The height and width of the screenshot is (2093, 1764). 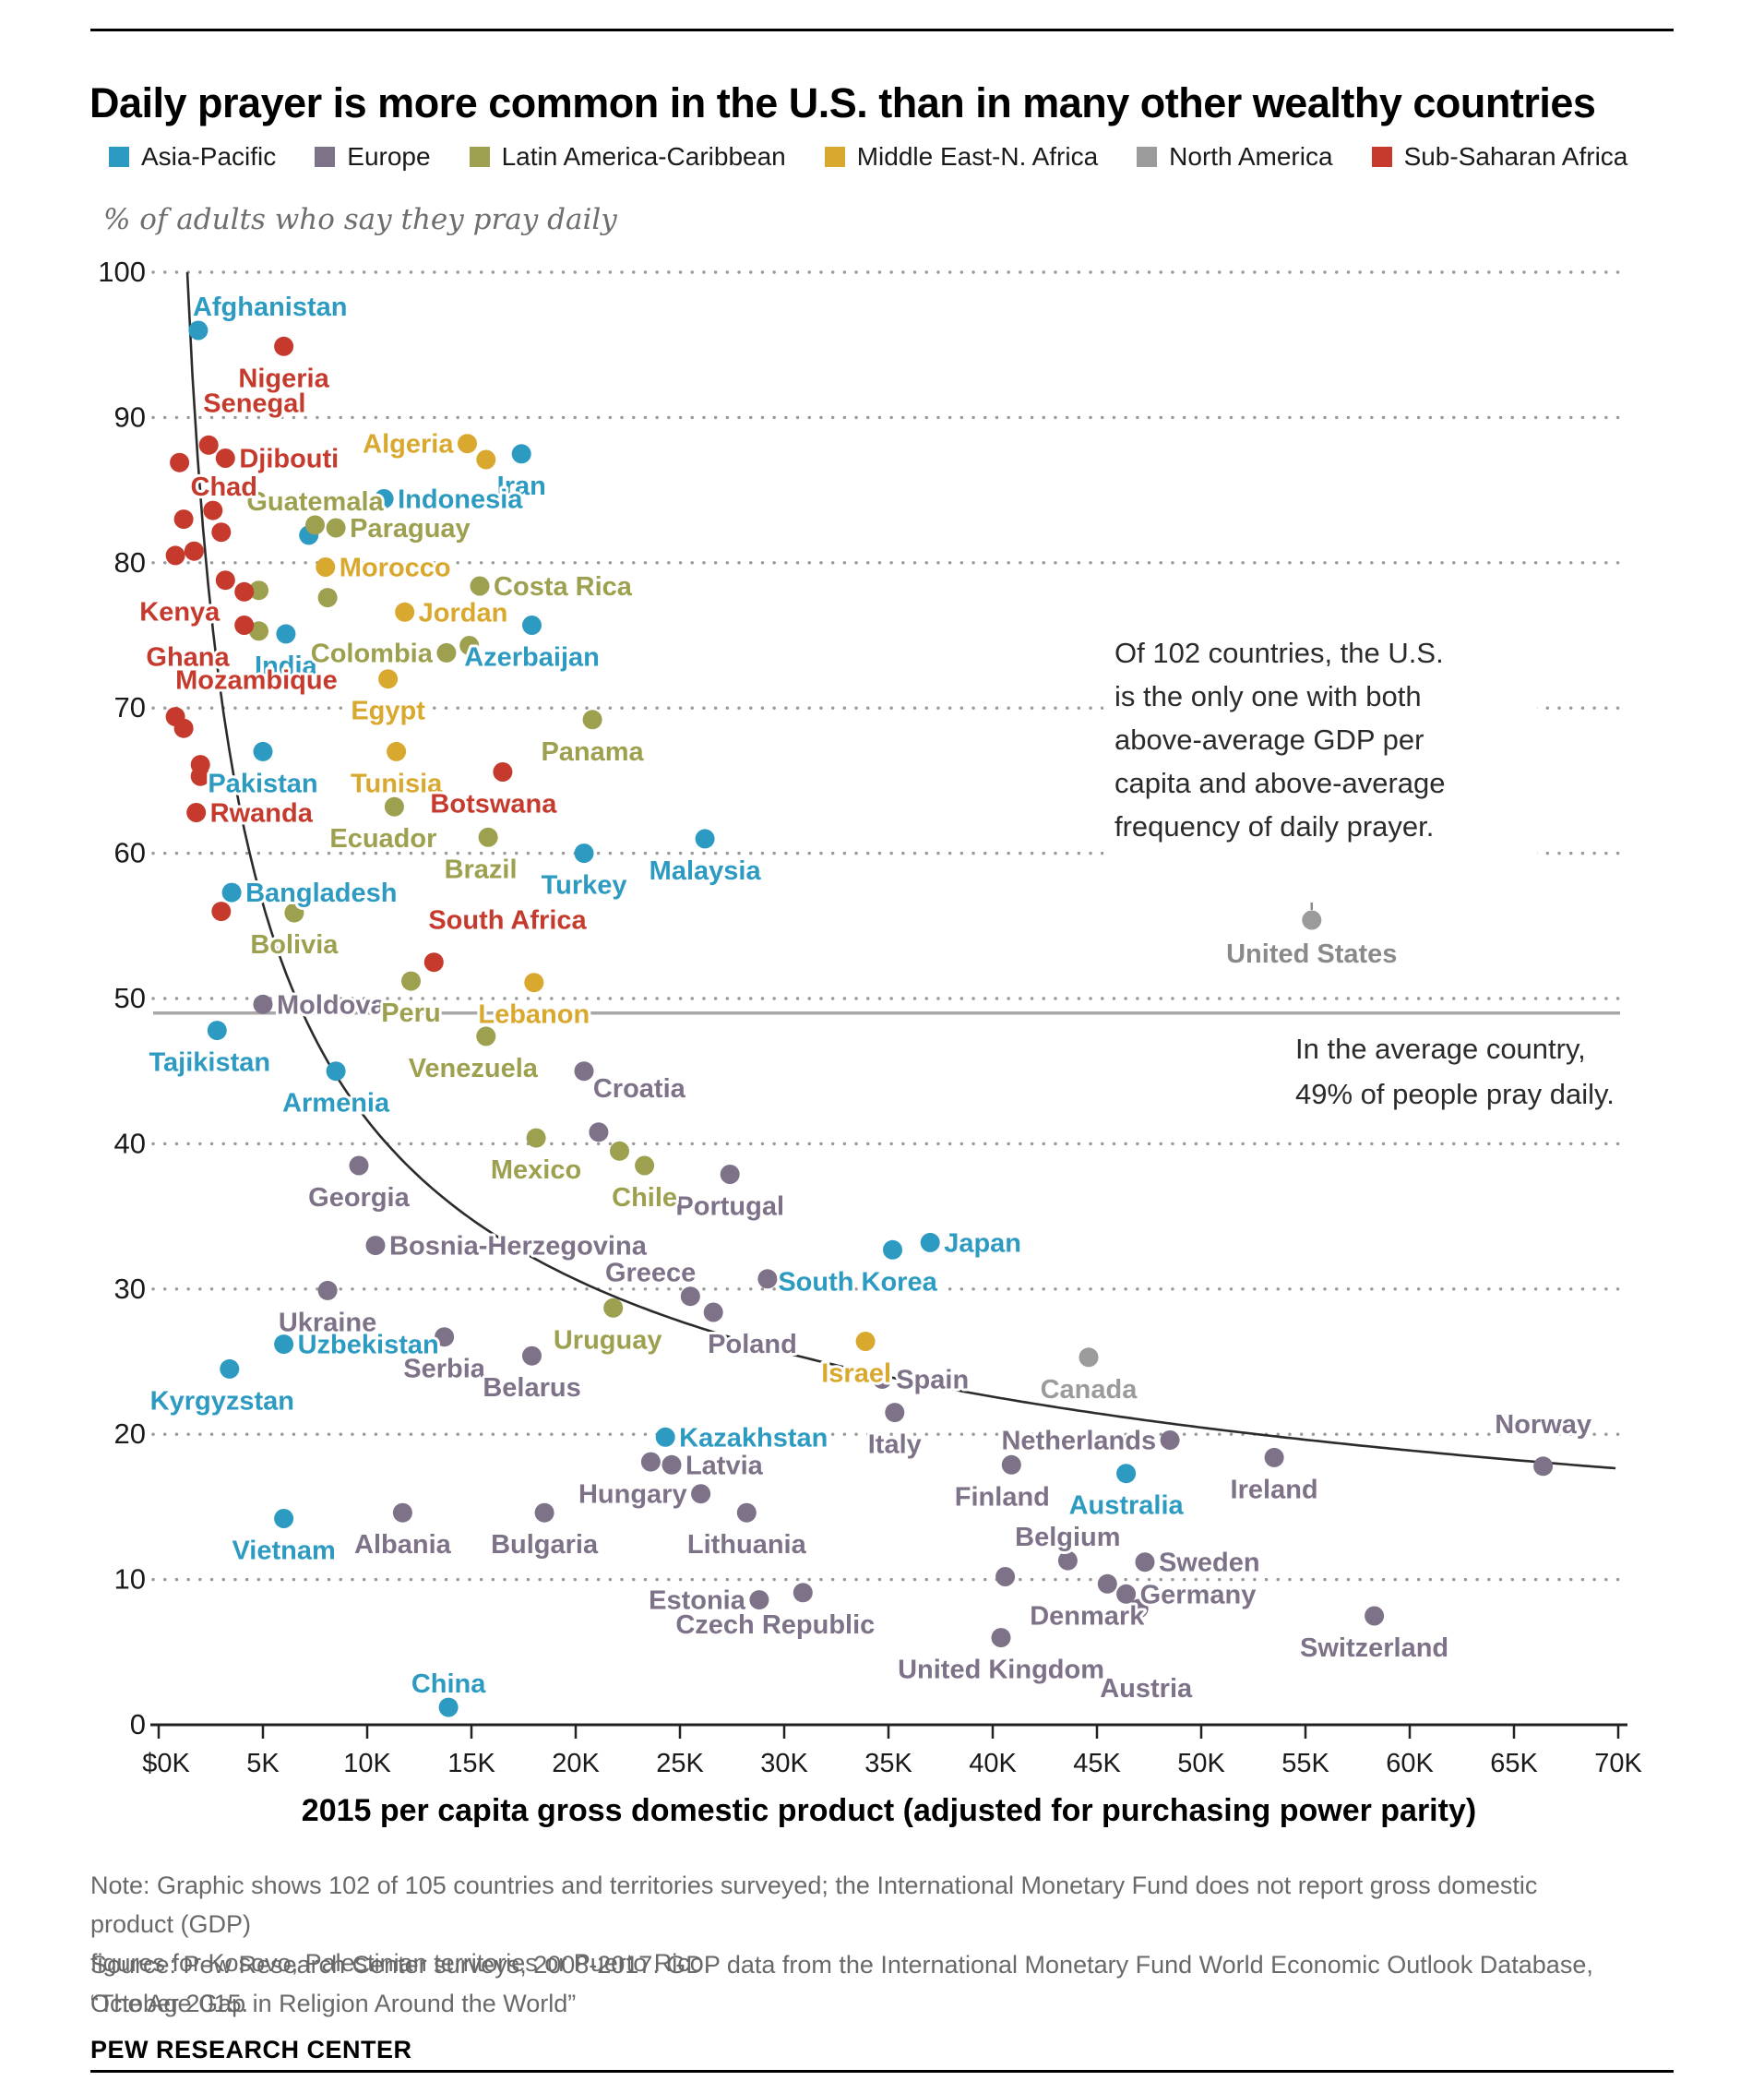 What do you see at coordinates (865, 1341) in the screenshot?
I see `point-israel` at bounding box center [865, 1341].